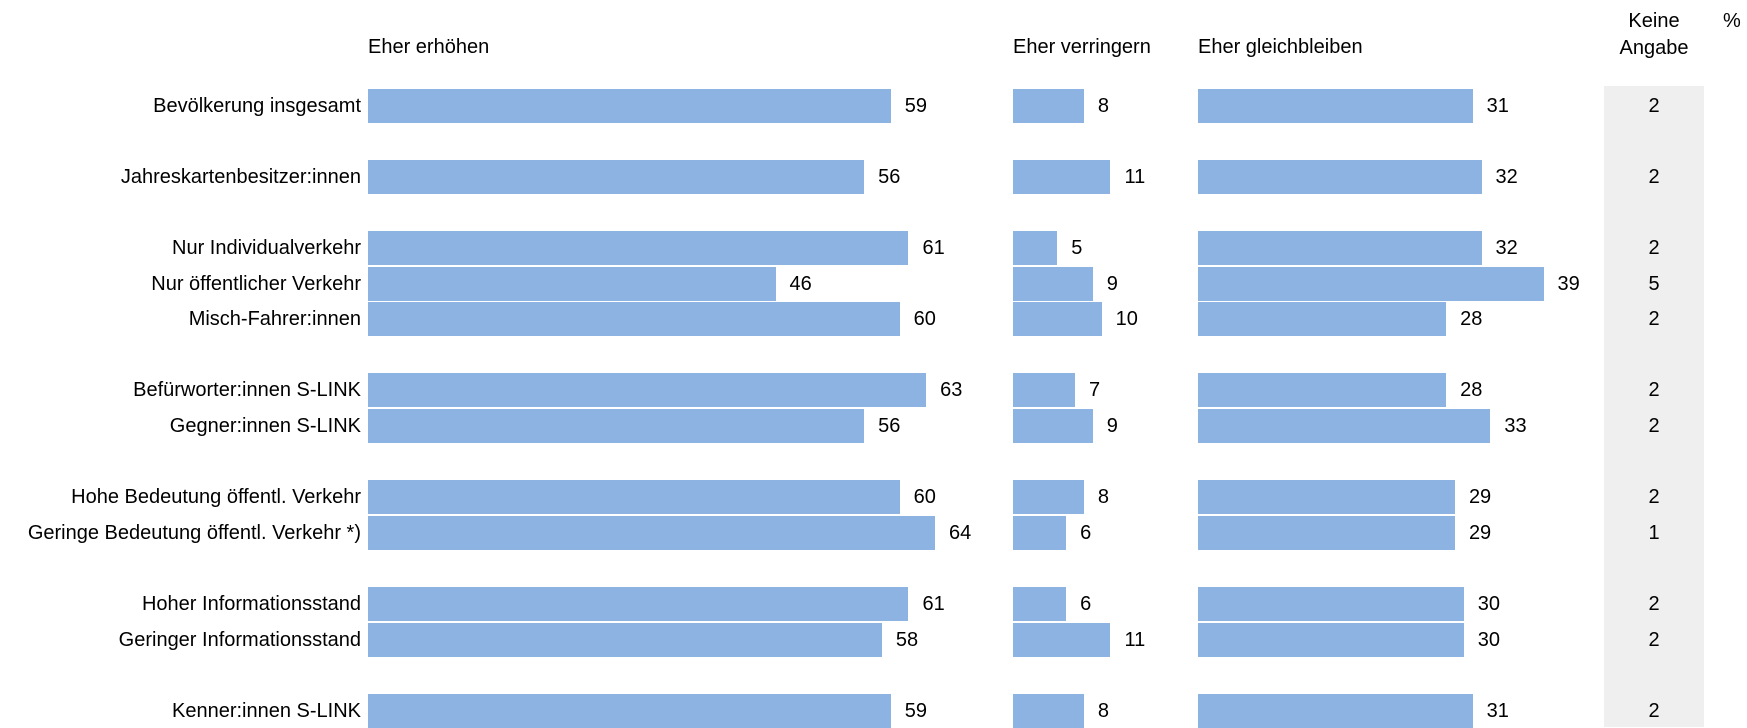 The height and width of the screenshot is (728, 1747). What do you see at coordinates (1654, 21) in the screenshot?
I see `header-keine: Keine` at bounding box center [1654, 21].